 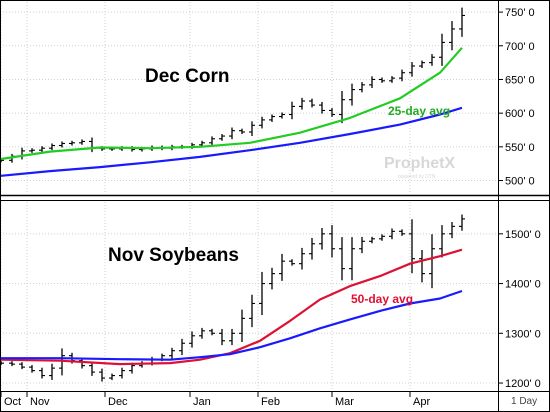 What do you see at coordinates (417, 177) in the screenshot?
I see `watermark-sub: powered by DTN` at bounding box center [417, 177].